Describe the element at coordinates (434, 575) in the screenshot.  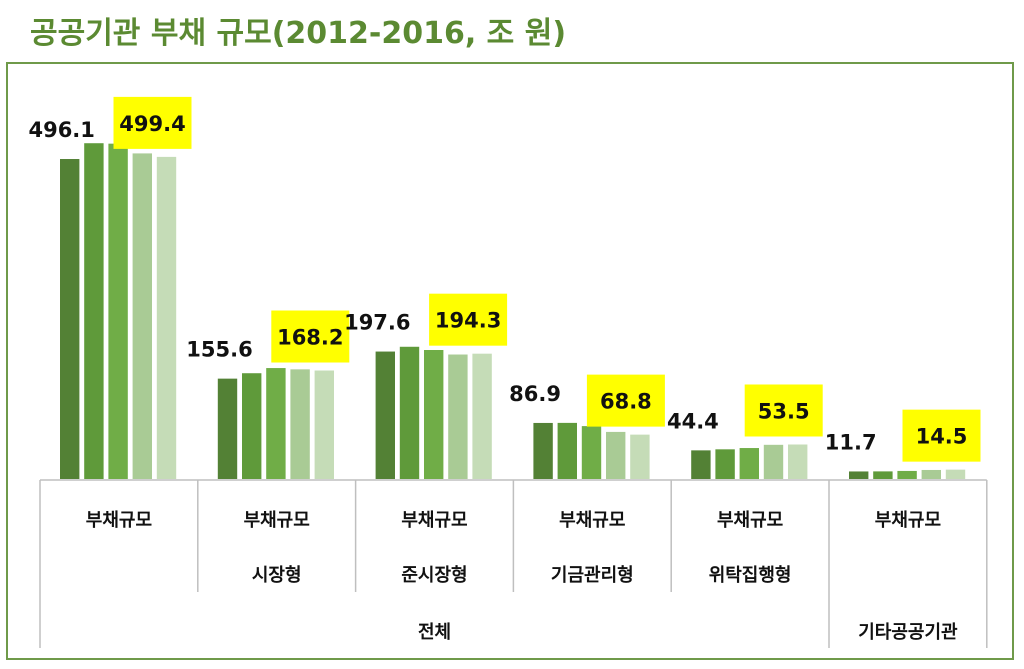
I see `category-sublabel: 준시장형` at that location.